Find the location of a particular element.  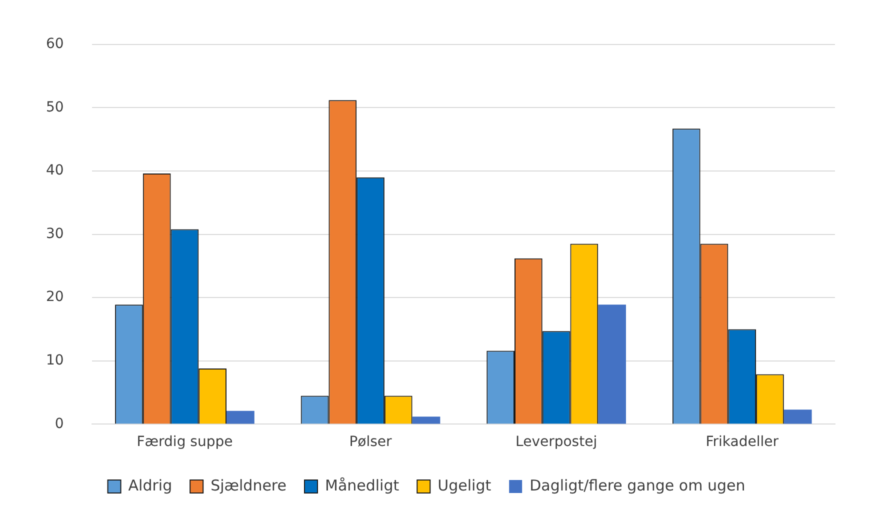

x-tick-label: Færdig suppe is located at coordinates (184, 442).